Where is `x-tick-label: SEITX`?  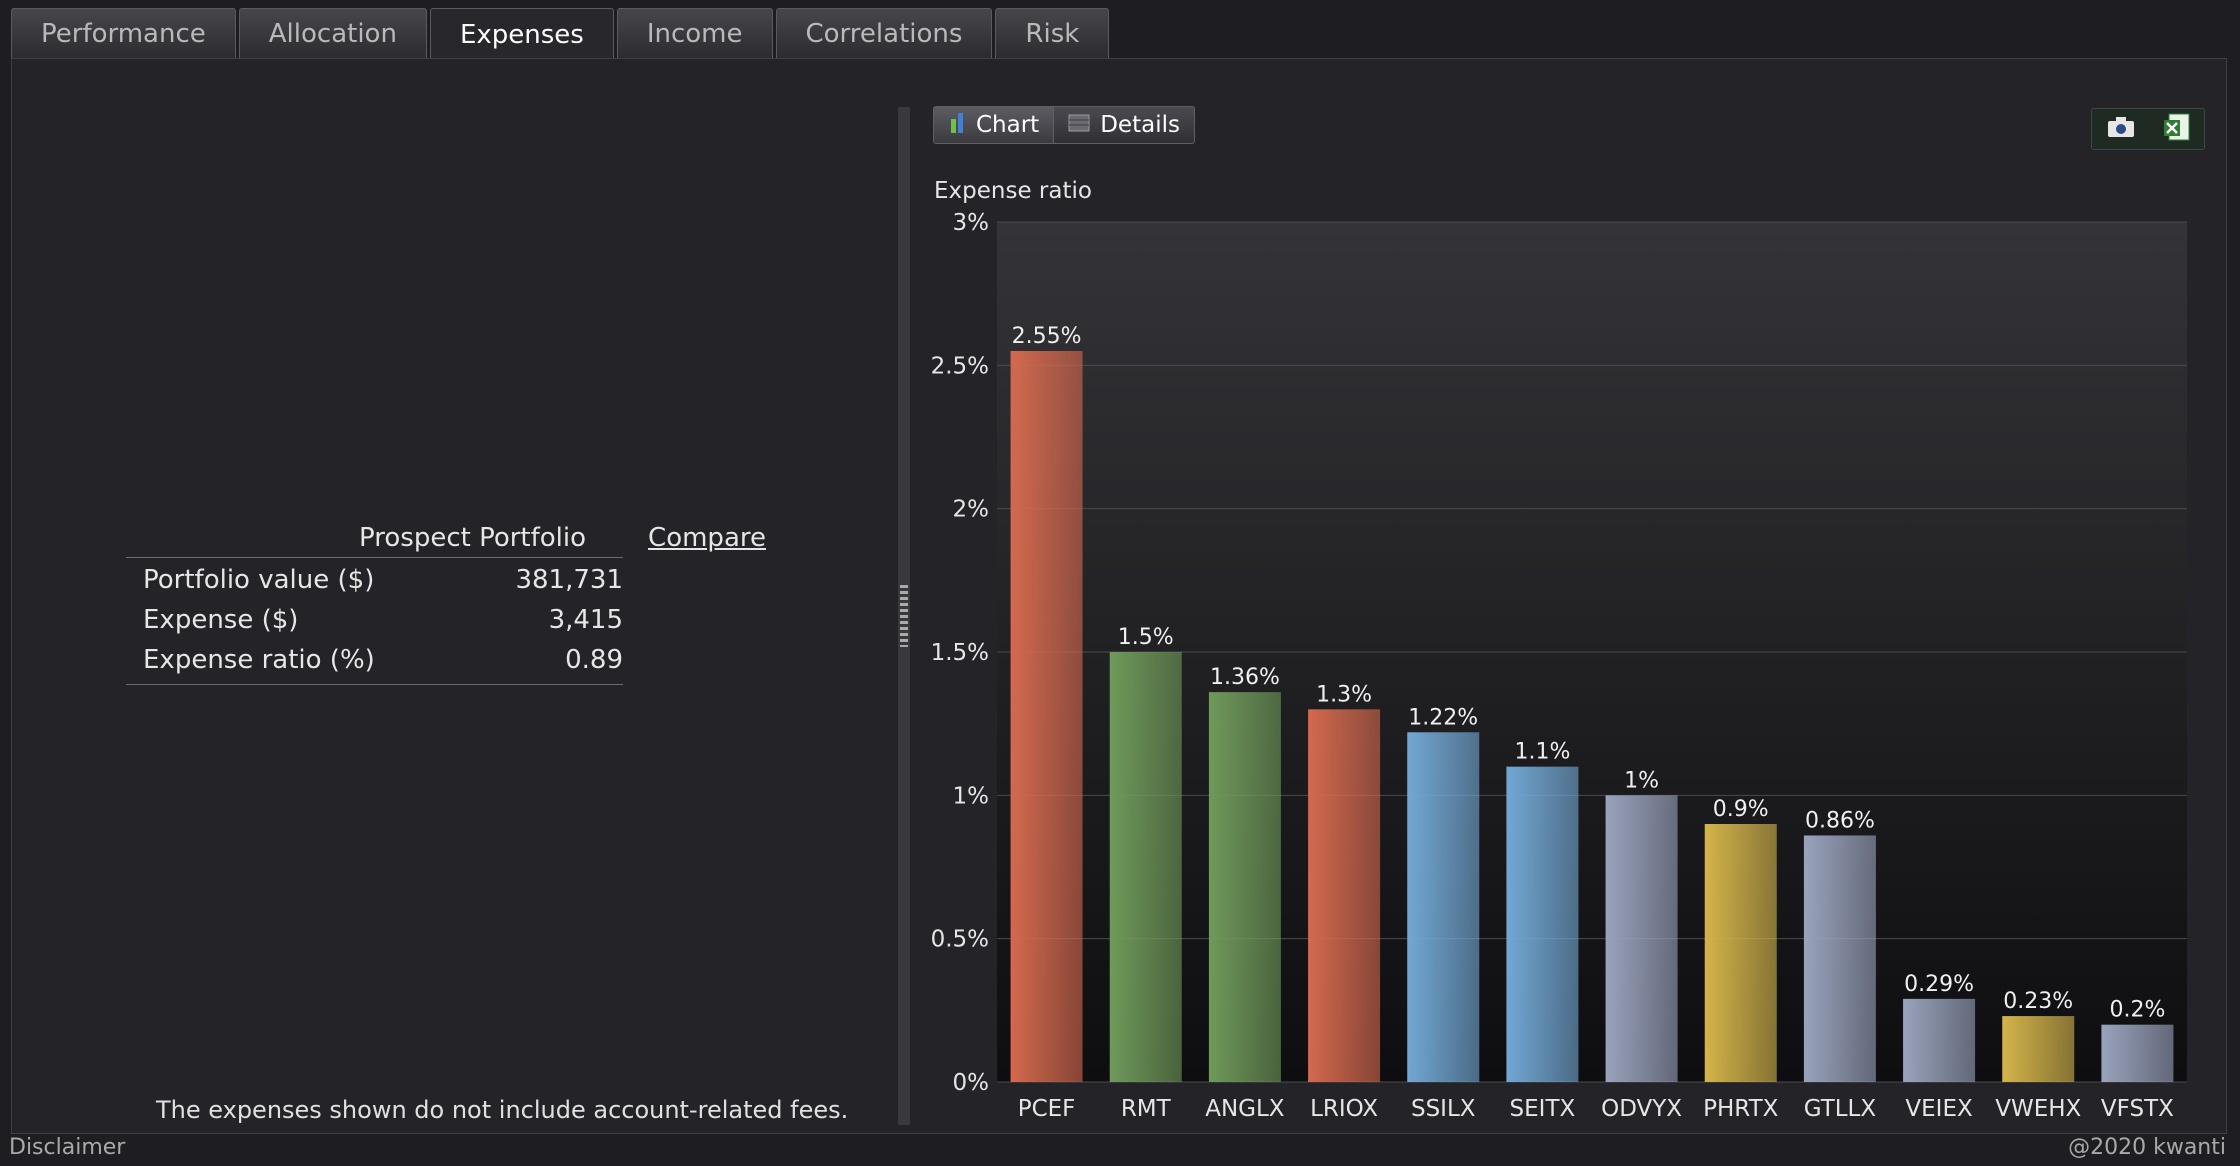 x-tick-label: SEITX is located at coordinates (1543, 1109).